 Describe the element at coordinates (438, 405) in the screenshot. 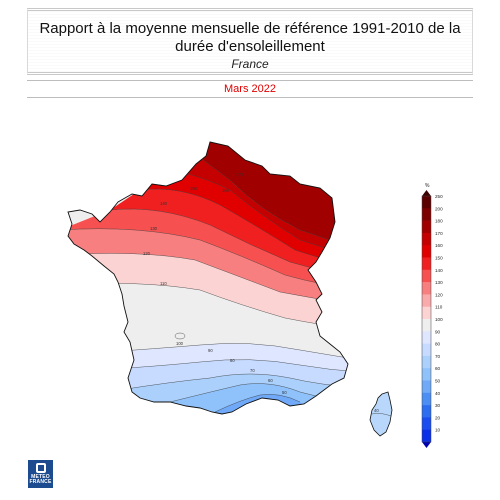

I see `legend-tick-label: 30` at that location.